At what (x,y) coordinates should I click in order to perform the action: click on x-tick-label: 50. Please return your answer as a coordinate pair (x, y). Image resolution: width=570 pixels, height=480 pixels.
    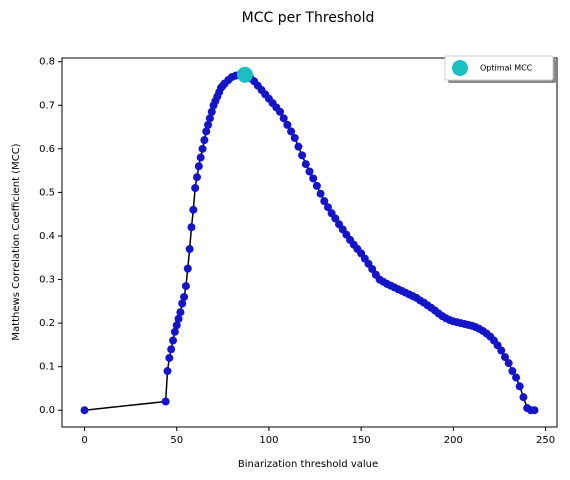
    Looking at the image, I should click on (176, 440).